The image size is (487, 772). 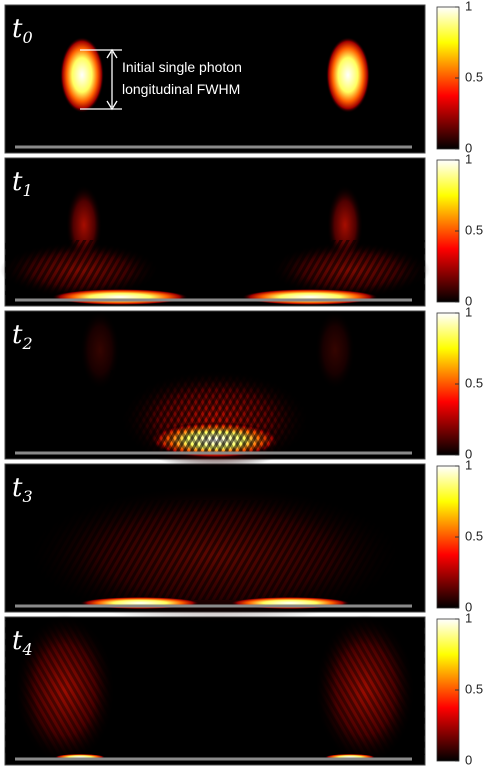 I want to click on fwhm-arrow, so click(x=101, y=79).